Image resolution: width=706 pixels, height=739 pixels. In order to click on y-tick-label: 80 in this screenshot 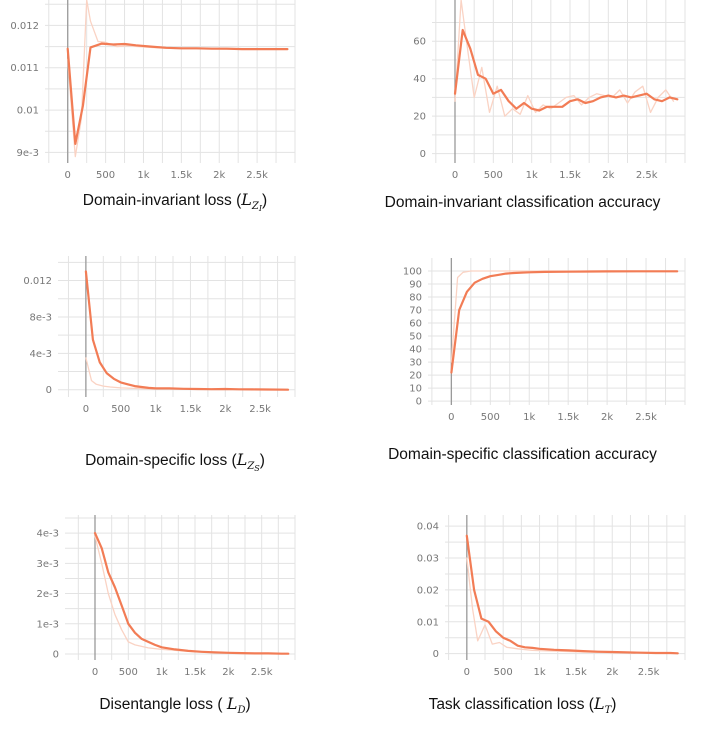, I will do `click(415, 298)`.